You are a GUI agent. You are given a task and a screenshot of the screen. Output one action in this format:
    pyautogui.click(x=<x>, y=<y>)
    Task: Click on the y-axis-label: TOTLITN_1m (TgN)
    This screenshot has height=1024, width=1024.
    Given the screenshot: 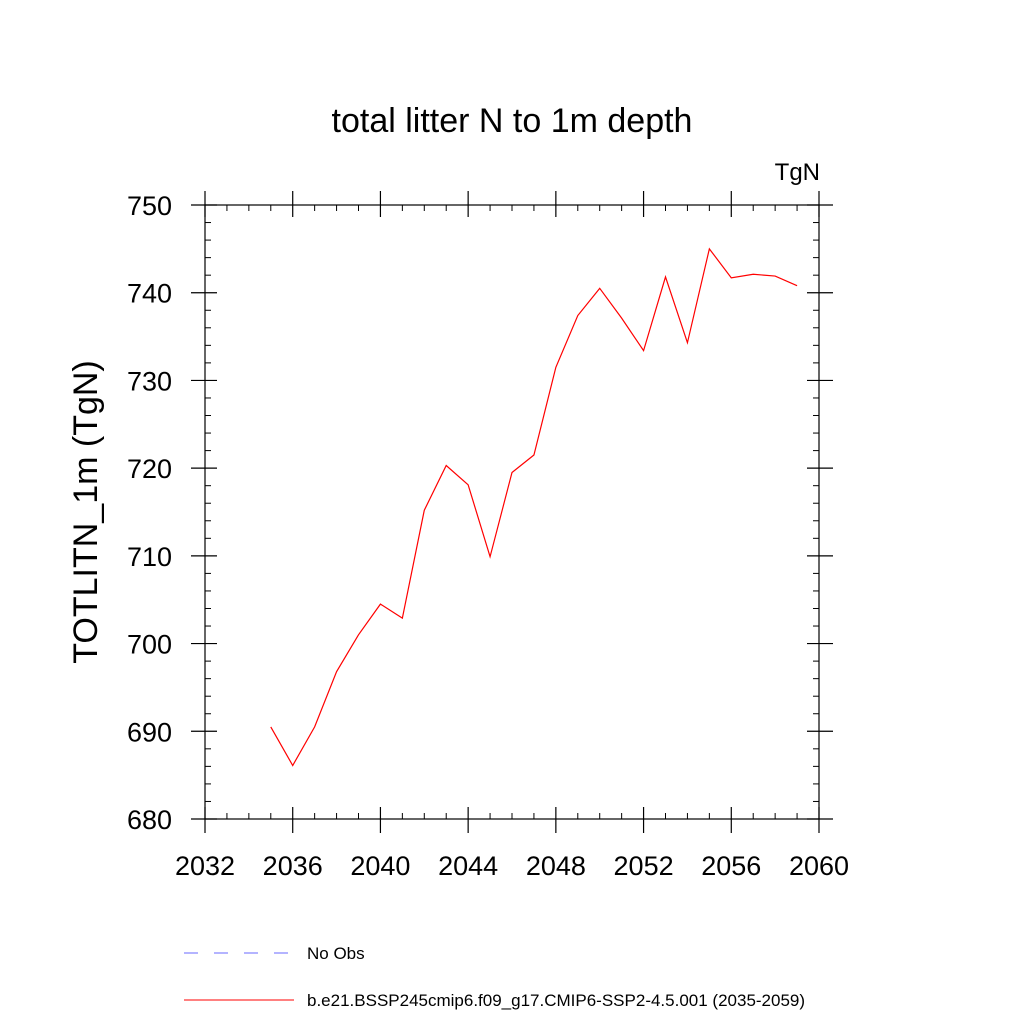 What is the action you would take?
    pyautogui.click(x=86, y=512)
    